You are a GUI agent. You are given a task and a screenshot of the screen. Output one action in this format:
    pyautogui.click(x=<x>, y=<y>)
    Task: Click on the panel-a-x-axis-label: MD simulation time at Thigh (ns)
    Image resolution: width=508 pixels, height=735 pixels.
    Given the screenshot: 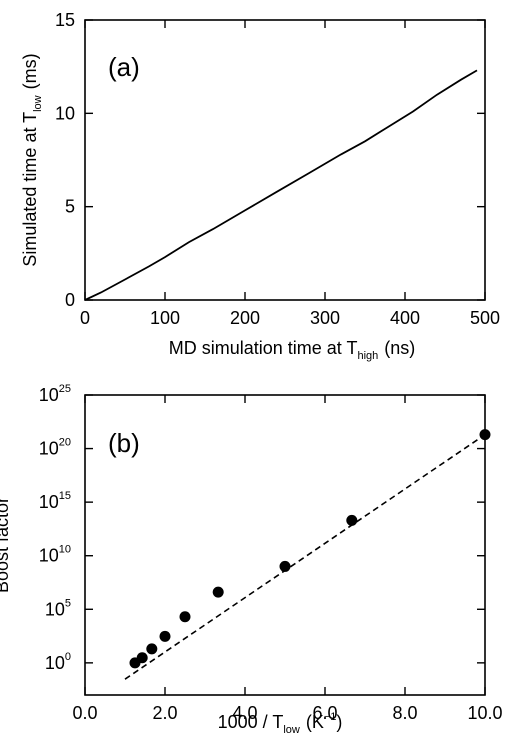 What is the action you would take?
    pyautogui.click(x=292, y=350)
    